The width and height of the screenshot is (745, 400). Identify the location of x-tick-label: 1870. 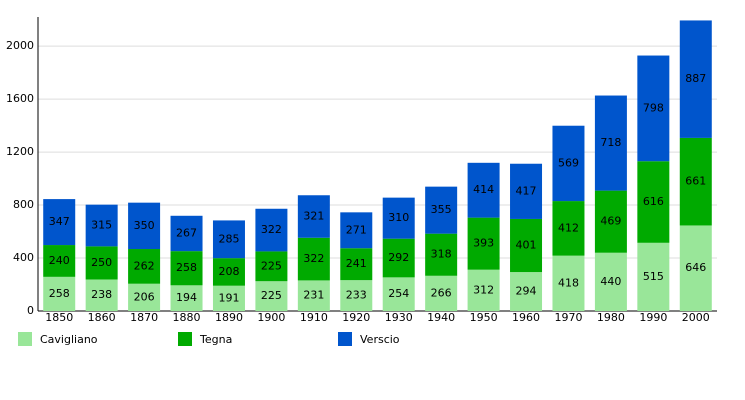
(144, 317).